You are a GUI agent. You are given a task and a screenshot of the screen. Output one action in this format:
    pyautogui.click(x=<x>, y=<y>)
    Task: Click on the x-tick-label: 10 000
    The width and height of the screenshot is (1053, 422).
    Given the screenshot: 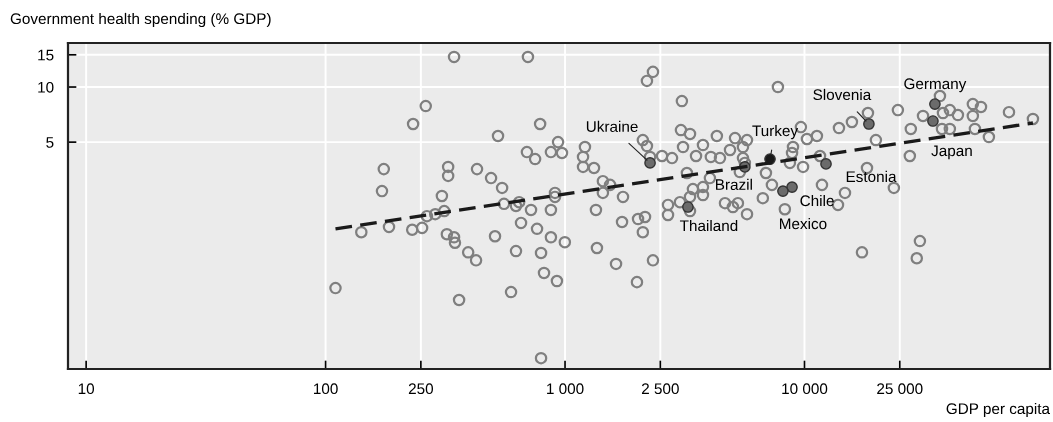 What is the action you would take?
    pyautogui.click(x=805, y=389)
    